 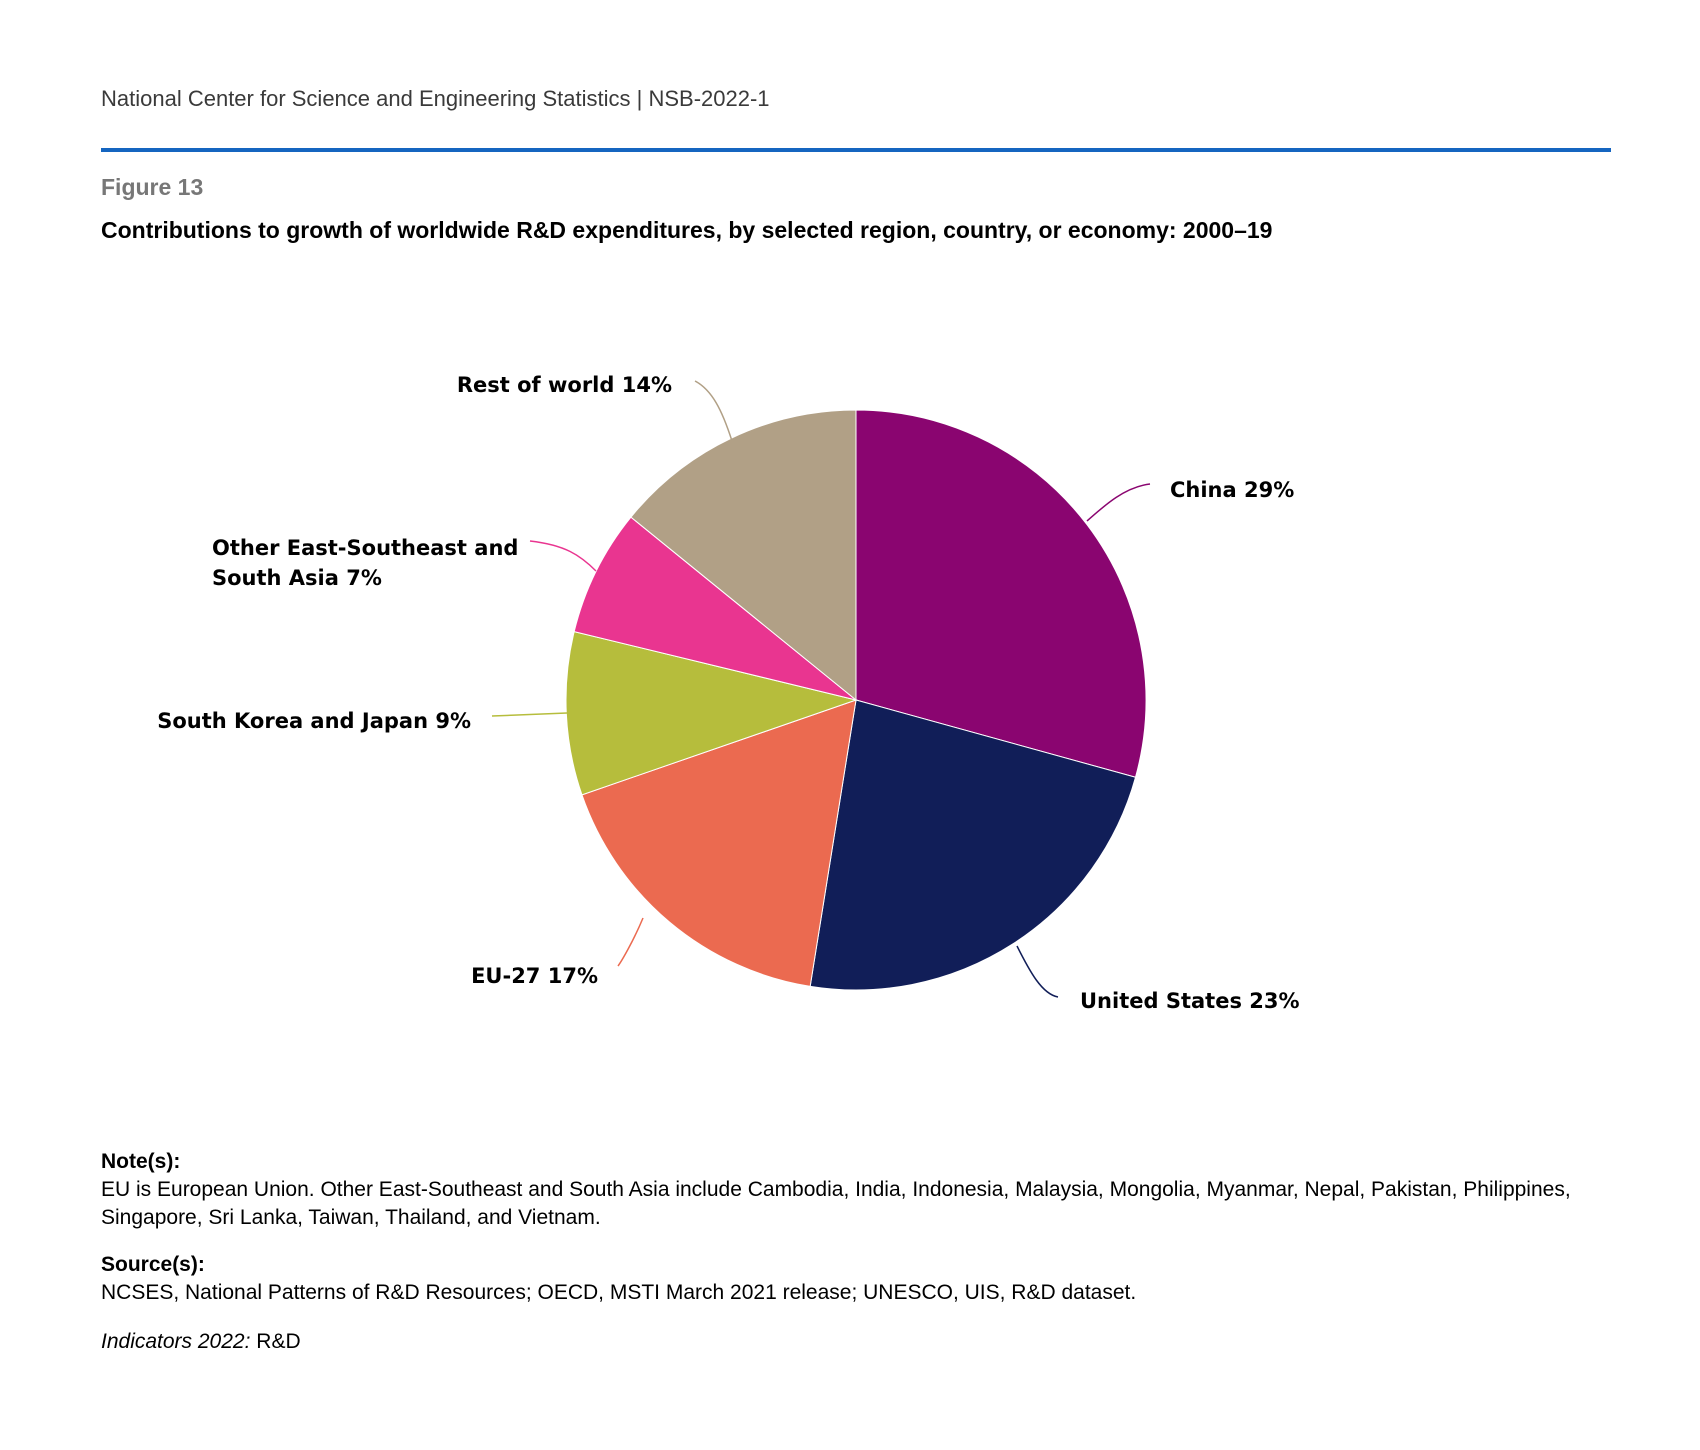 I want to click on notes-heading: Note(s):, so click(x=141, y=1161).